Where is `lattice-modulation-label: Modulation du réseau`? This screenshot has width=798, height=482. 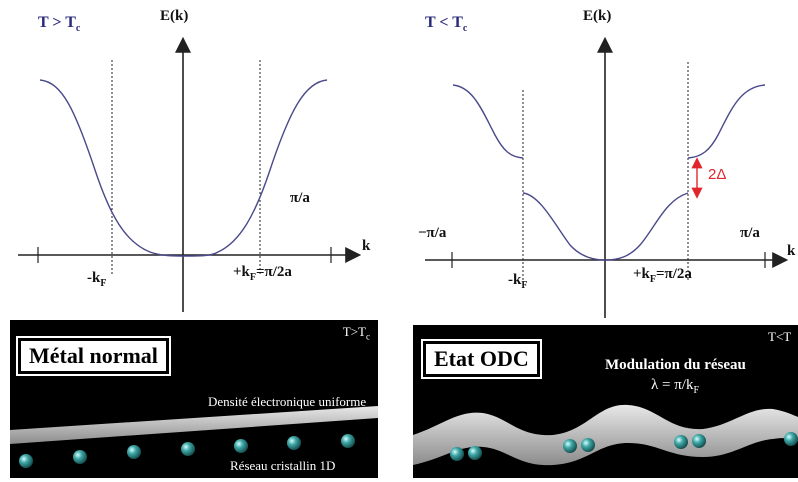 lattice-modulation-label: Modulation du réseau is located at coordinates (675, 365).